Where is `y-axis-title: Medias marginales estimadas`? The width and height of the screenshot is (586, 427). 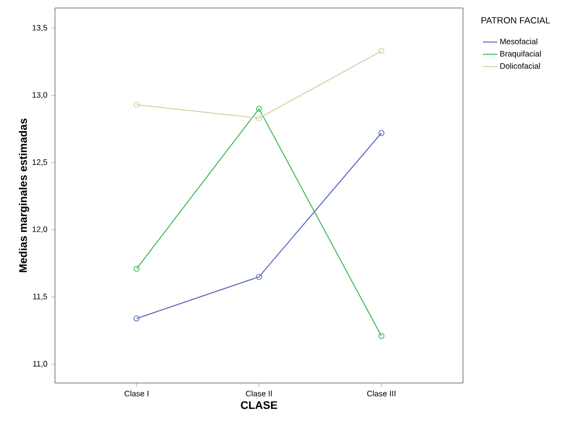 y-axis-title: Medias marginales estimadas is located at coordinates (24, 195).